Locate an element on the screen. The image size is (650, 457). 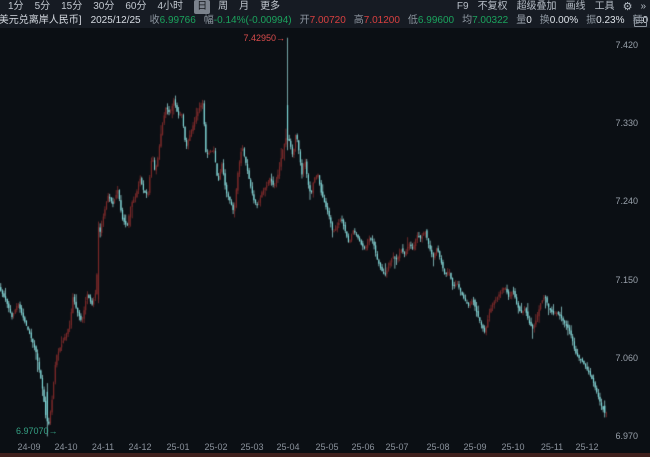
quote-date: 2025/12/25 is located at coordinates (115, 20).